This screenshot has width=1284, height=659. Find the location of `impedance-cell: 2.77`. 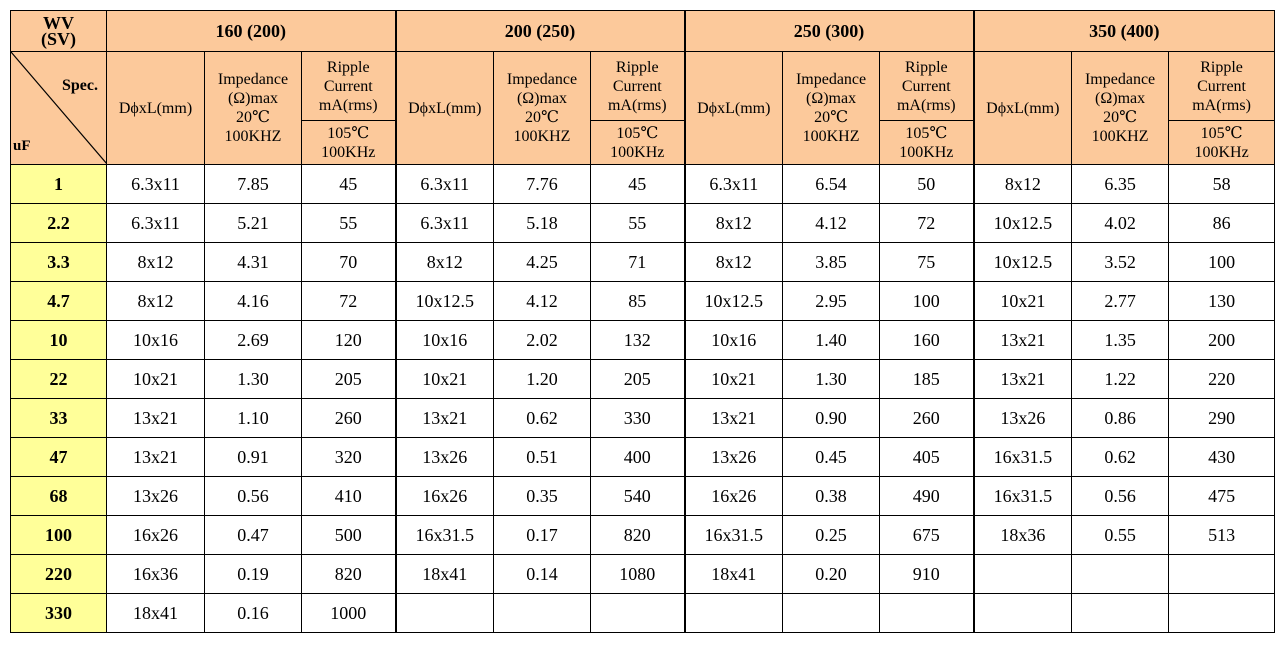

impedance-cell: 2.77 is located at coordinates (1120, 301).